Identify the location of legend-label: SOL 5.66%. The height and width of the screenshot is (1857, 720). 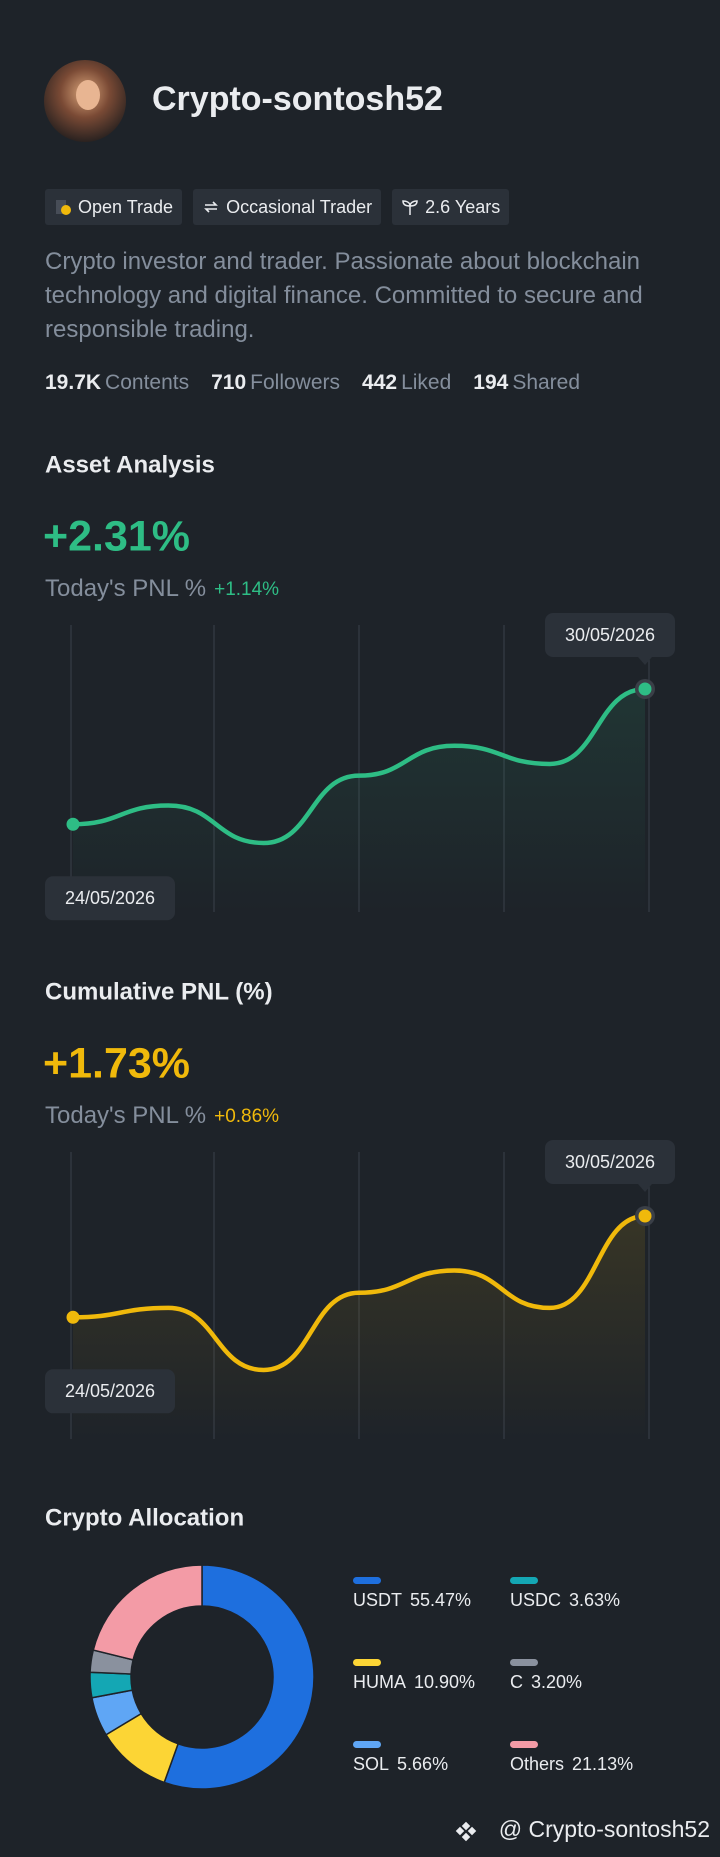
(400, 1764).